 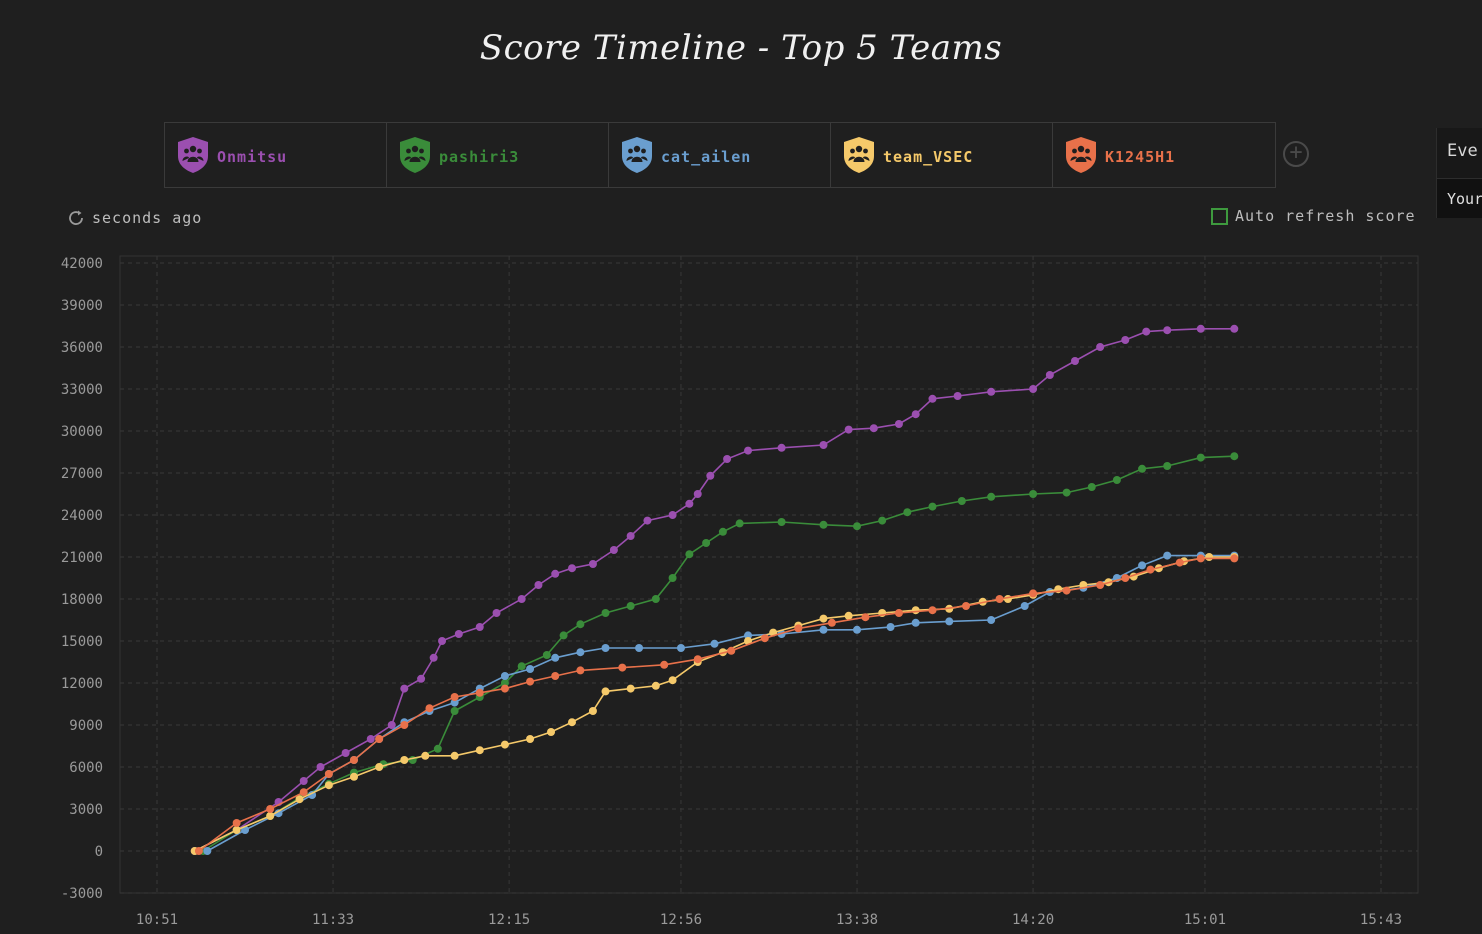 What do you see at coordinates (1033, 920) in the screenshot?
I see `x-tick-label: 14:20` at bounding box center [1033, 920].